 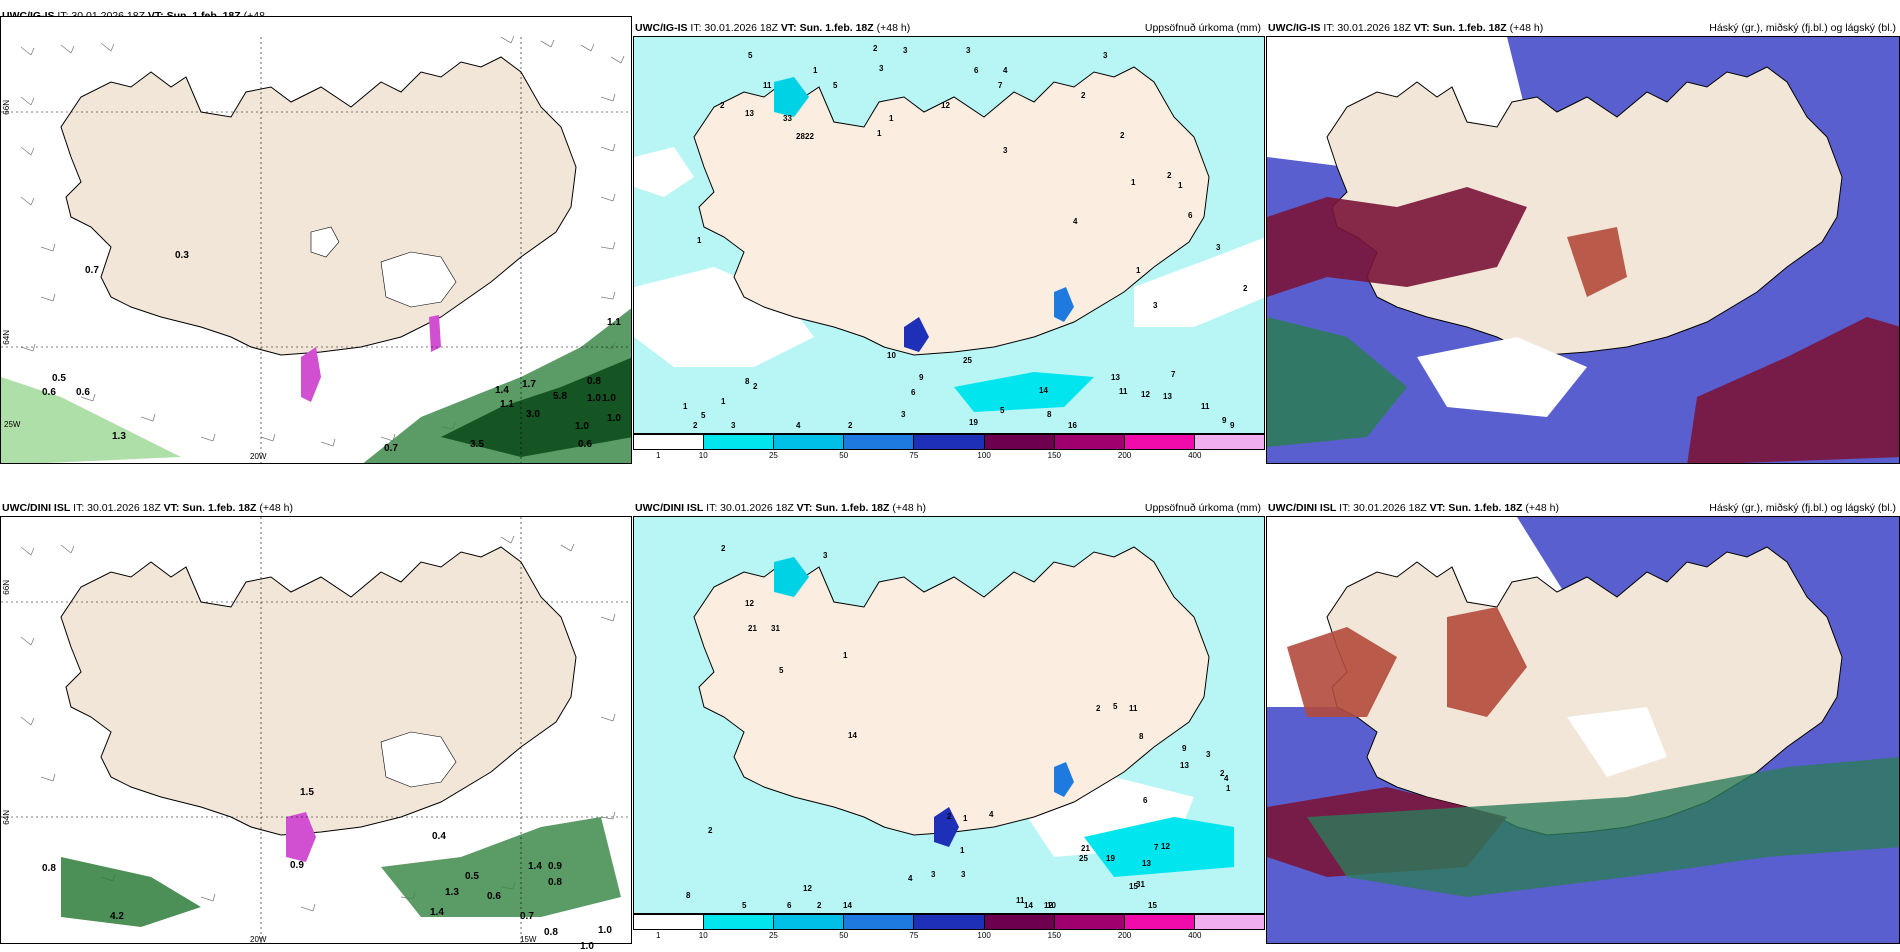 I want to click on model-name: UWC/IG-IS, so click(x=661, y=28).